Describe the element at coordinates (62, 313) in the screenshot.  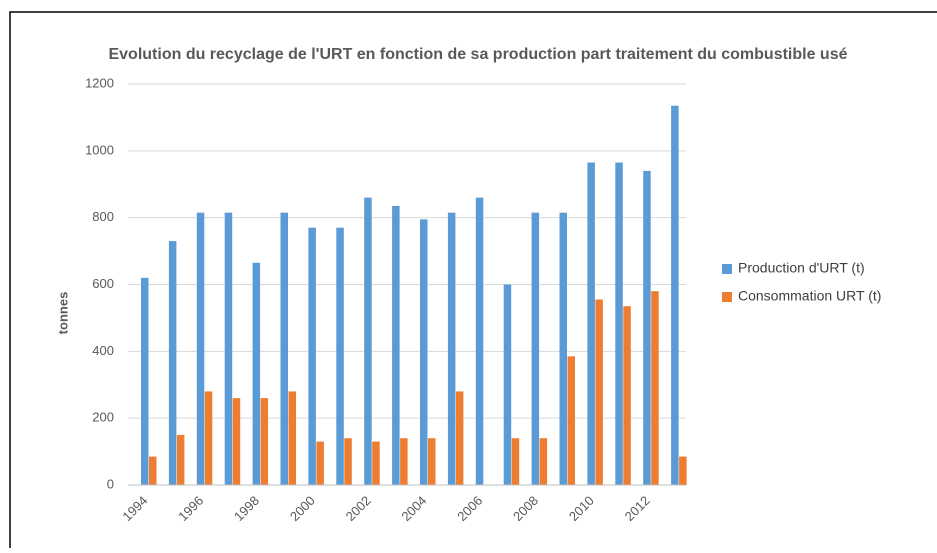
I see `y-axis-title: tonnes` at that location.